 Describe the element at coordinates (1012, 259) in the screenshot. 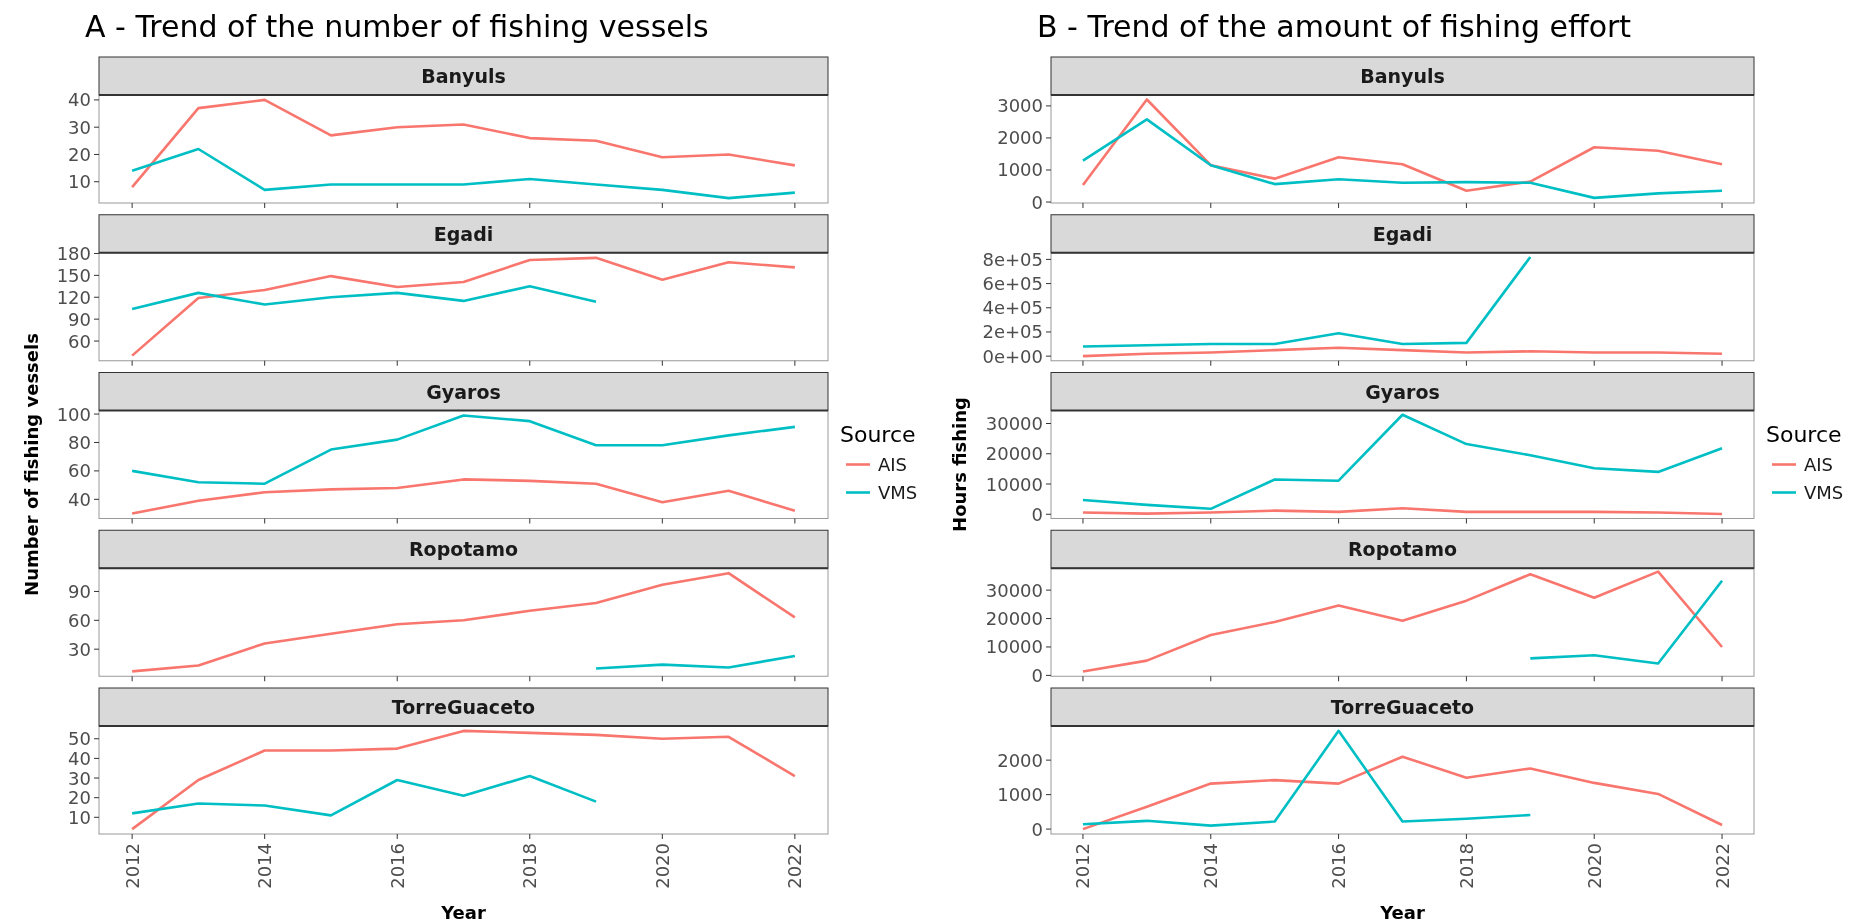

I see `y-tick-label: 8e+05` at that location.